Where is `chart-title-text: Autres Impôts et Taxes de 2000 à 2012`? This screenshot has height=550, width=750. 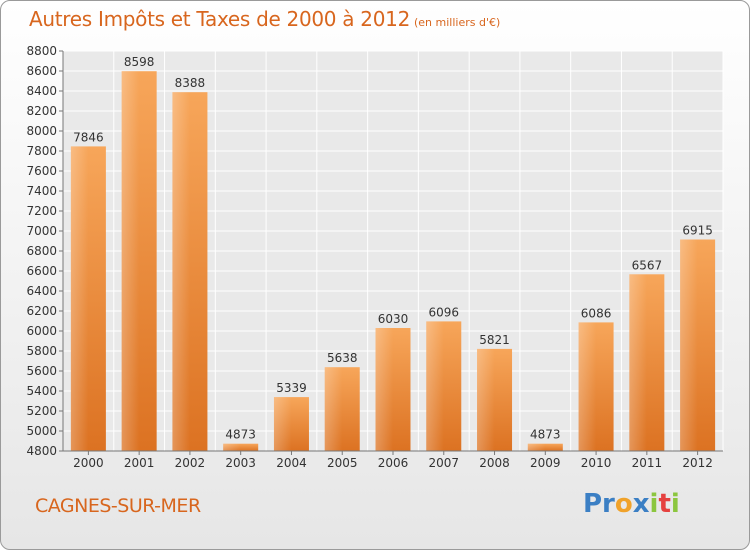 chart-title-text: Autres Impôts et Taxes de 2000 à 2012 is located at coordinates (219, 19).